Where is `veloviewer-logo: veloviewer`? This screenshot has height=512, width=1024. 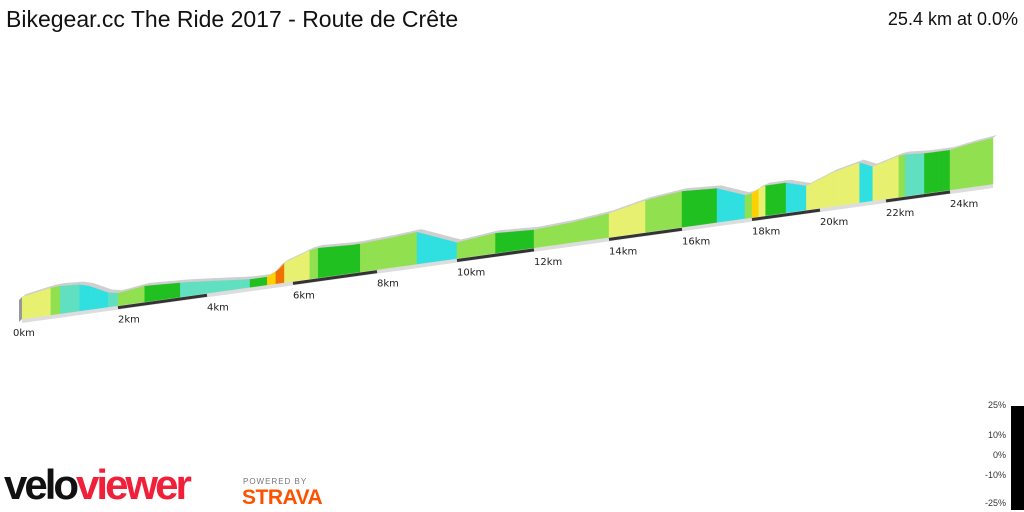
veloviewer-logo: veloviewer is located at coordinates (98, 484).